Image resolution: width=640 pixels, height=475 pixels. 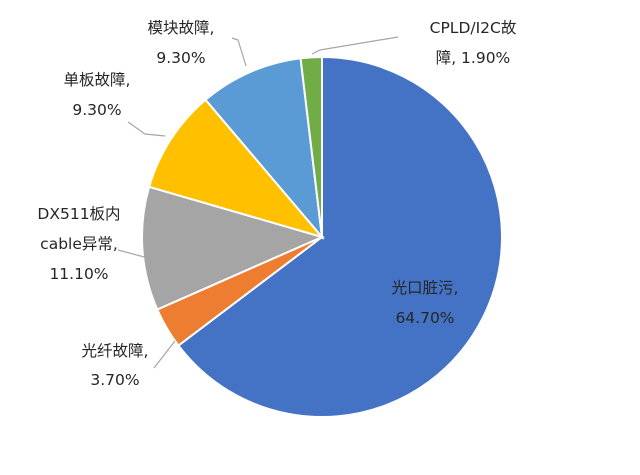 I want to click on data-label-0-line-1: 64.70%, so click(x=424, y=318).